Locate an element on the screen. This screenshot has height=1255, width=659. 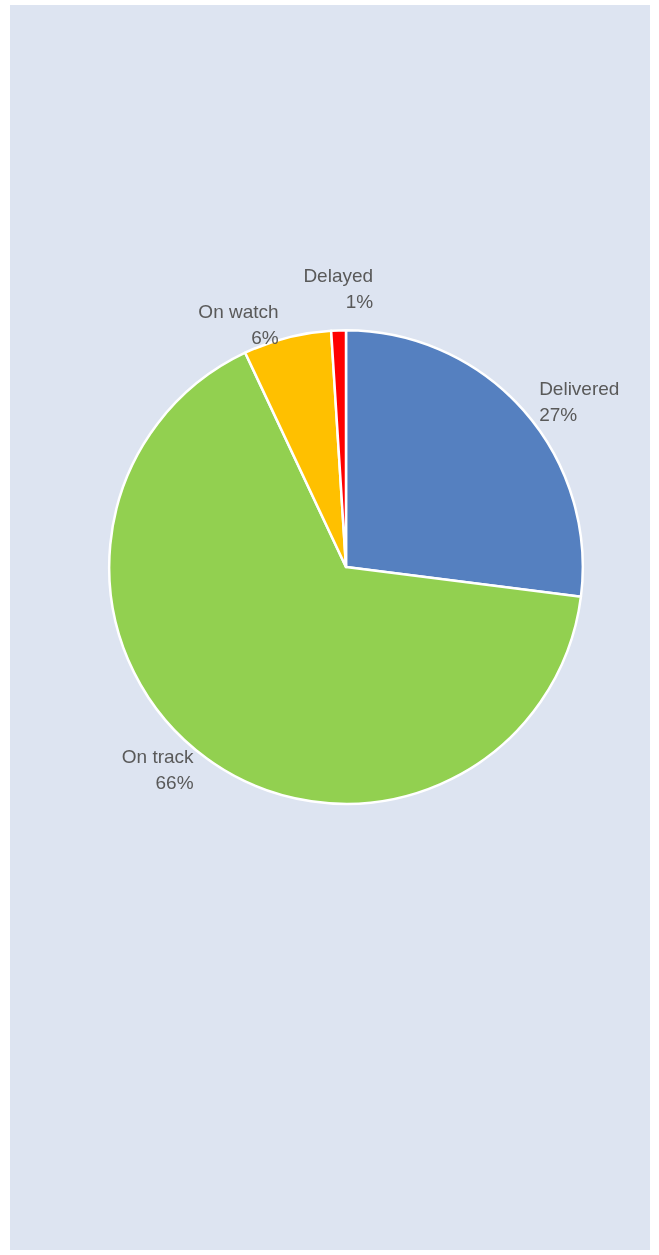
slice-label: Delayed is located at coordinates (338, 275).